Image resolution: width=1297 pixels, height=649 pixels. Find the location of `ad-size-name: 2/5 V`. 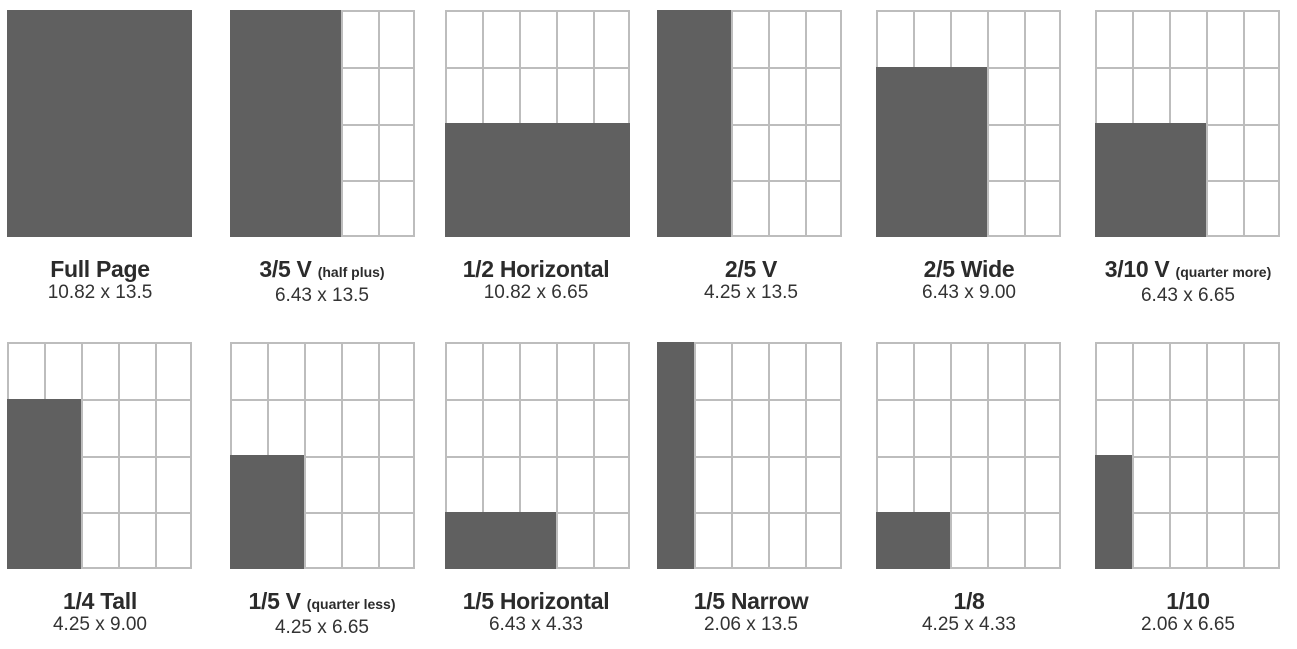

ad-size-name: 2/5 V is located at coordinates (751, 269).